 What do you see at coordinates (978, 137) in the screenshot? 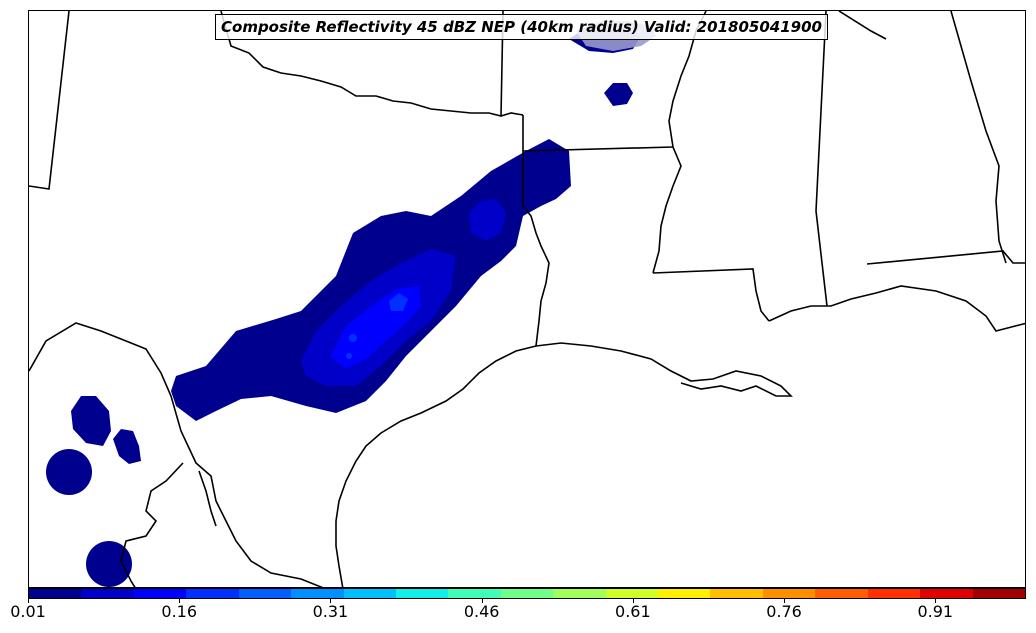
I see `alabama-georgia-boundary` at bounding box center [978, 137].